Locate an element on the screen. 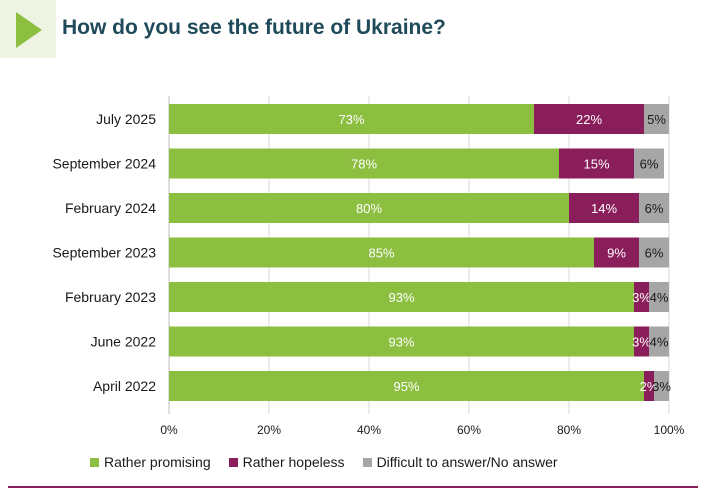  data-label: 95% is located at coordinates (406, 386).